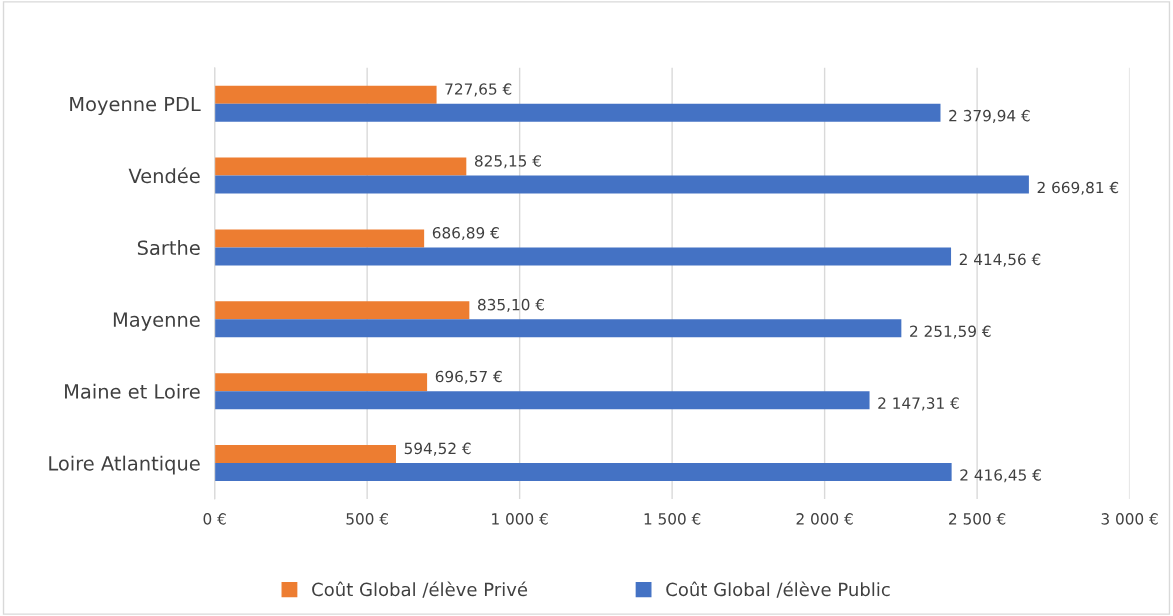 Image resolution: width=1173 pixels, height=616 pixels. What do you see at coordinates (420, 589) in the screenshot?
I see `legend-label: Coût Global /élève Privé` at bounding box center [420, 589].